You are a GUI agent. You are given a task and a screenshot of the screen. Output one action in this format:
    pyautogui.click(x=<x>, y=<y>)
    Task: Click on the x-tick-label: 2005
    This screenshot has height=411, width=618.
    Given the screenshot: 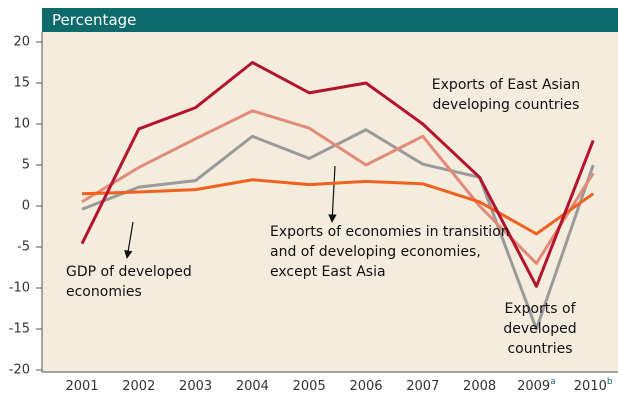 What is the action you would take?
    pyautogui.click(x=309, y=386)
    